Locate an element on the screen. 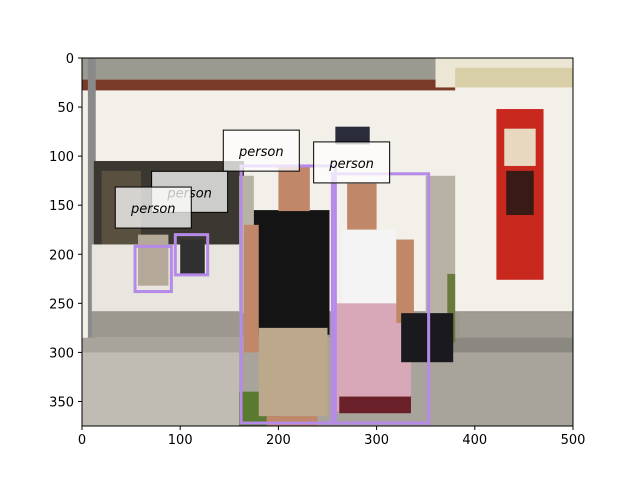 This screenshot has width=640, height=480. gravel is located at coordinates (161, 389).